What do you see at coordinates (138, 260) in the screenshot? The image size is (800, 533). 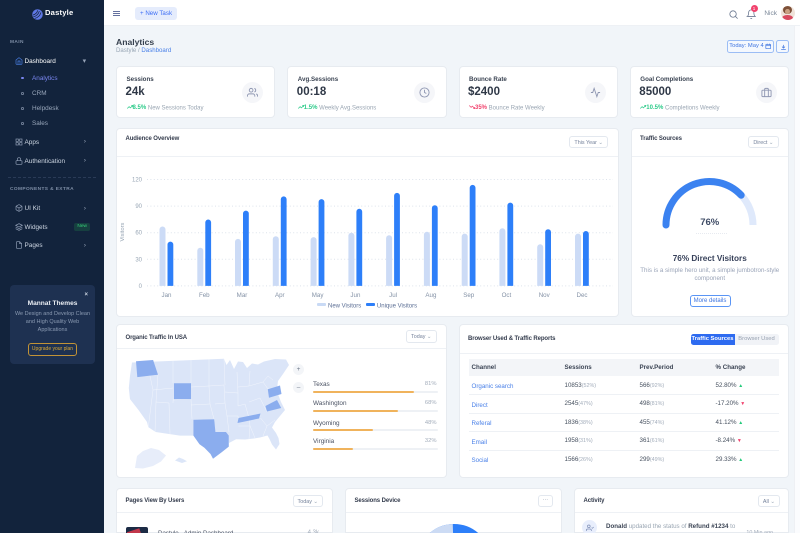 I see `svg-text: 30` at bounding box center [138, 260].